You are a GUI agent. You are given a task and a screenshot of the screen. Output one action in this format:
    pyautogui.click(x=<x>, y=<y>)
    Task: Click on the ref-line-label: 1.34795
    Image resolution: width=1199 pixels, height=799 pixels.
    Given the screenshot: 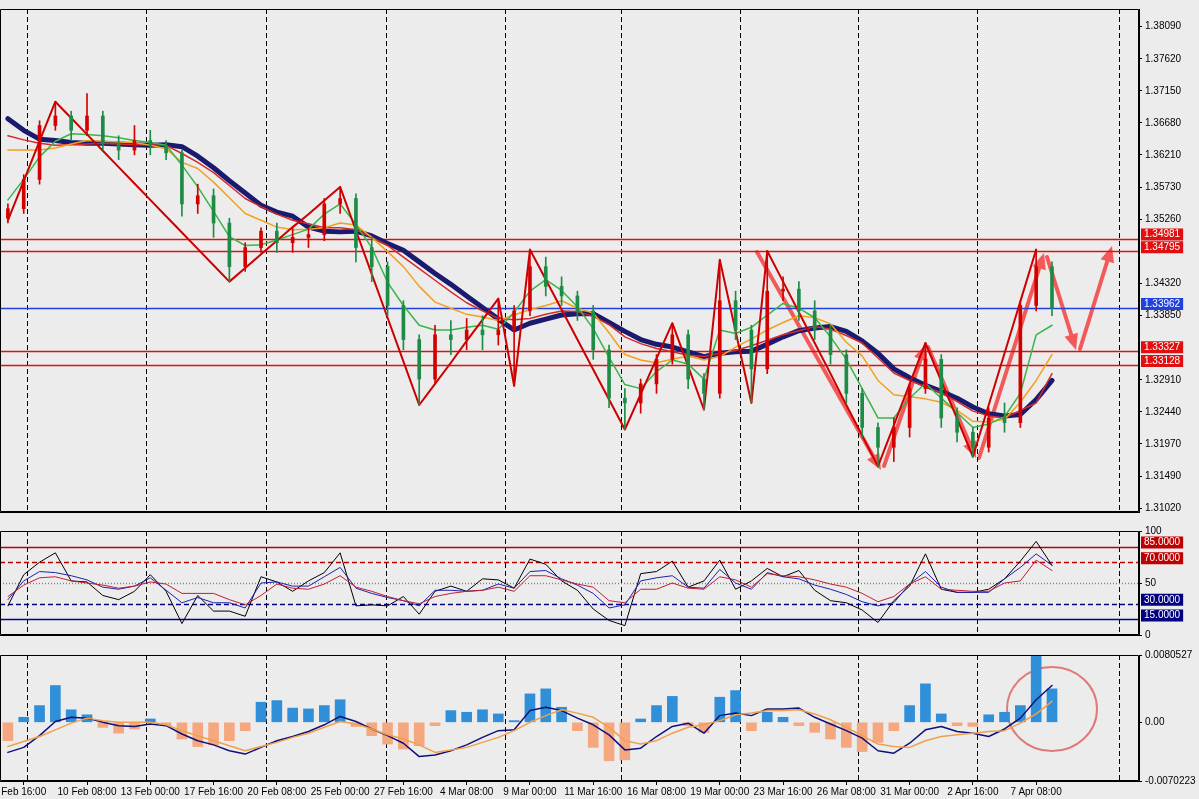 What is the action you would take?
    pyautogui.click(x=1162, y=247)
    